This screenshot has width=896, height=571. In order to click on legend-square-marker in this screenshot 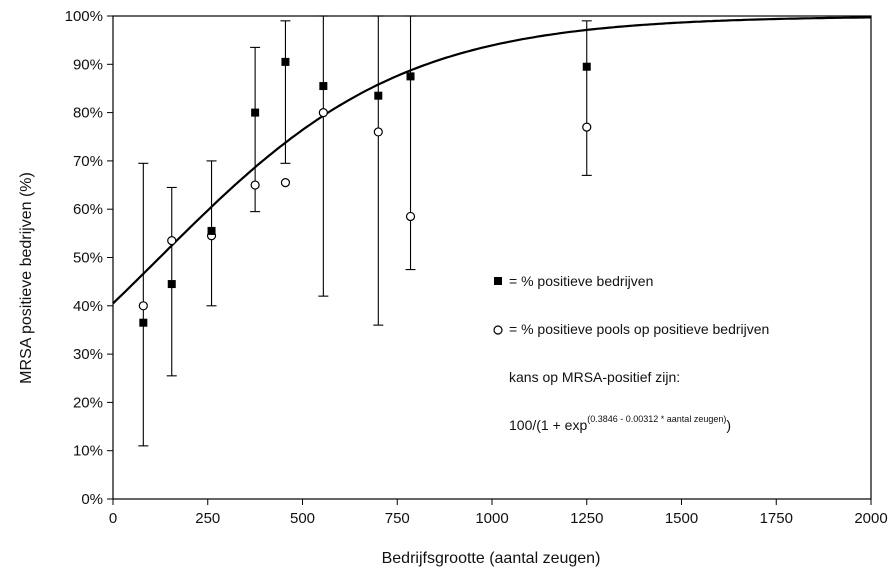, I will do `click(498, 281)`.